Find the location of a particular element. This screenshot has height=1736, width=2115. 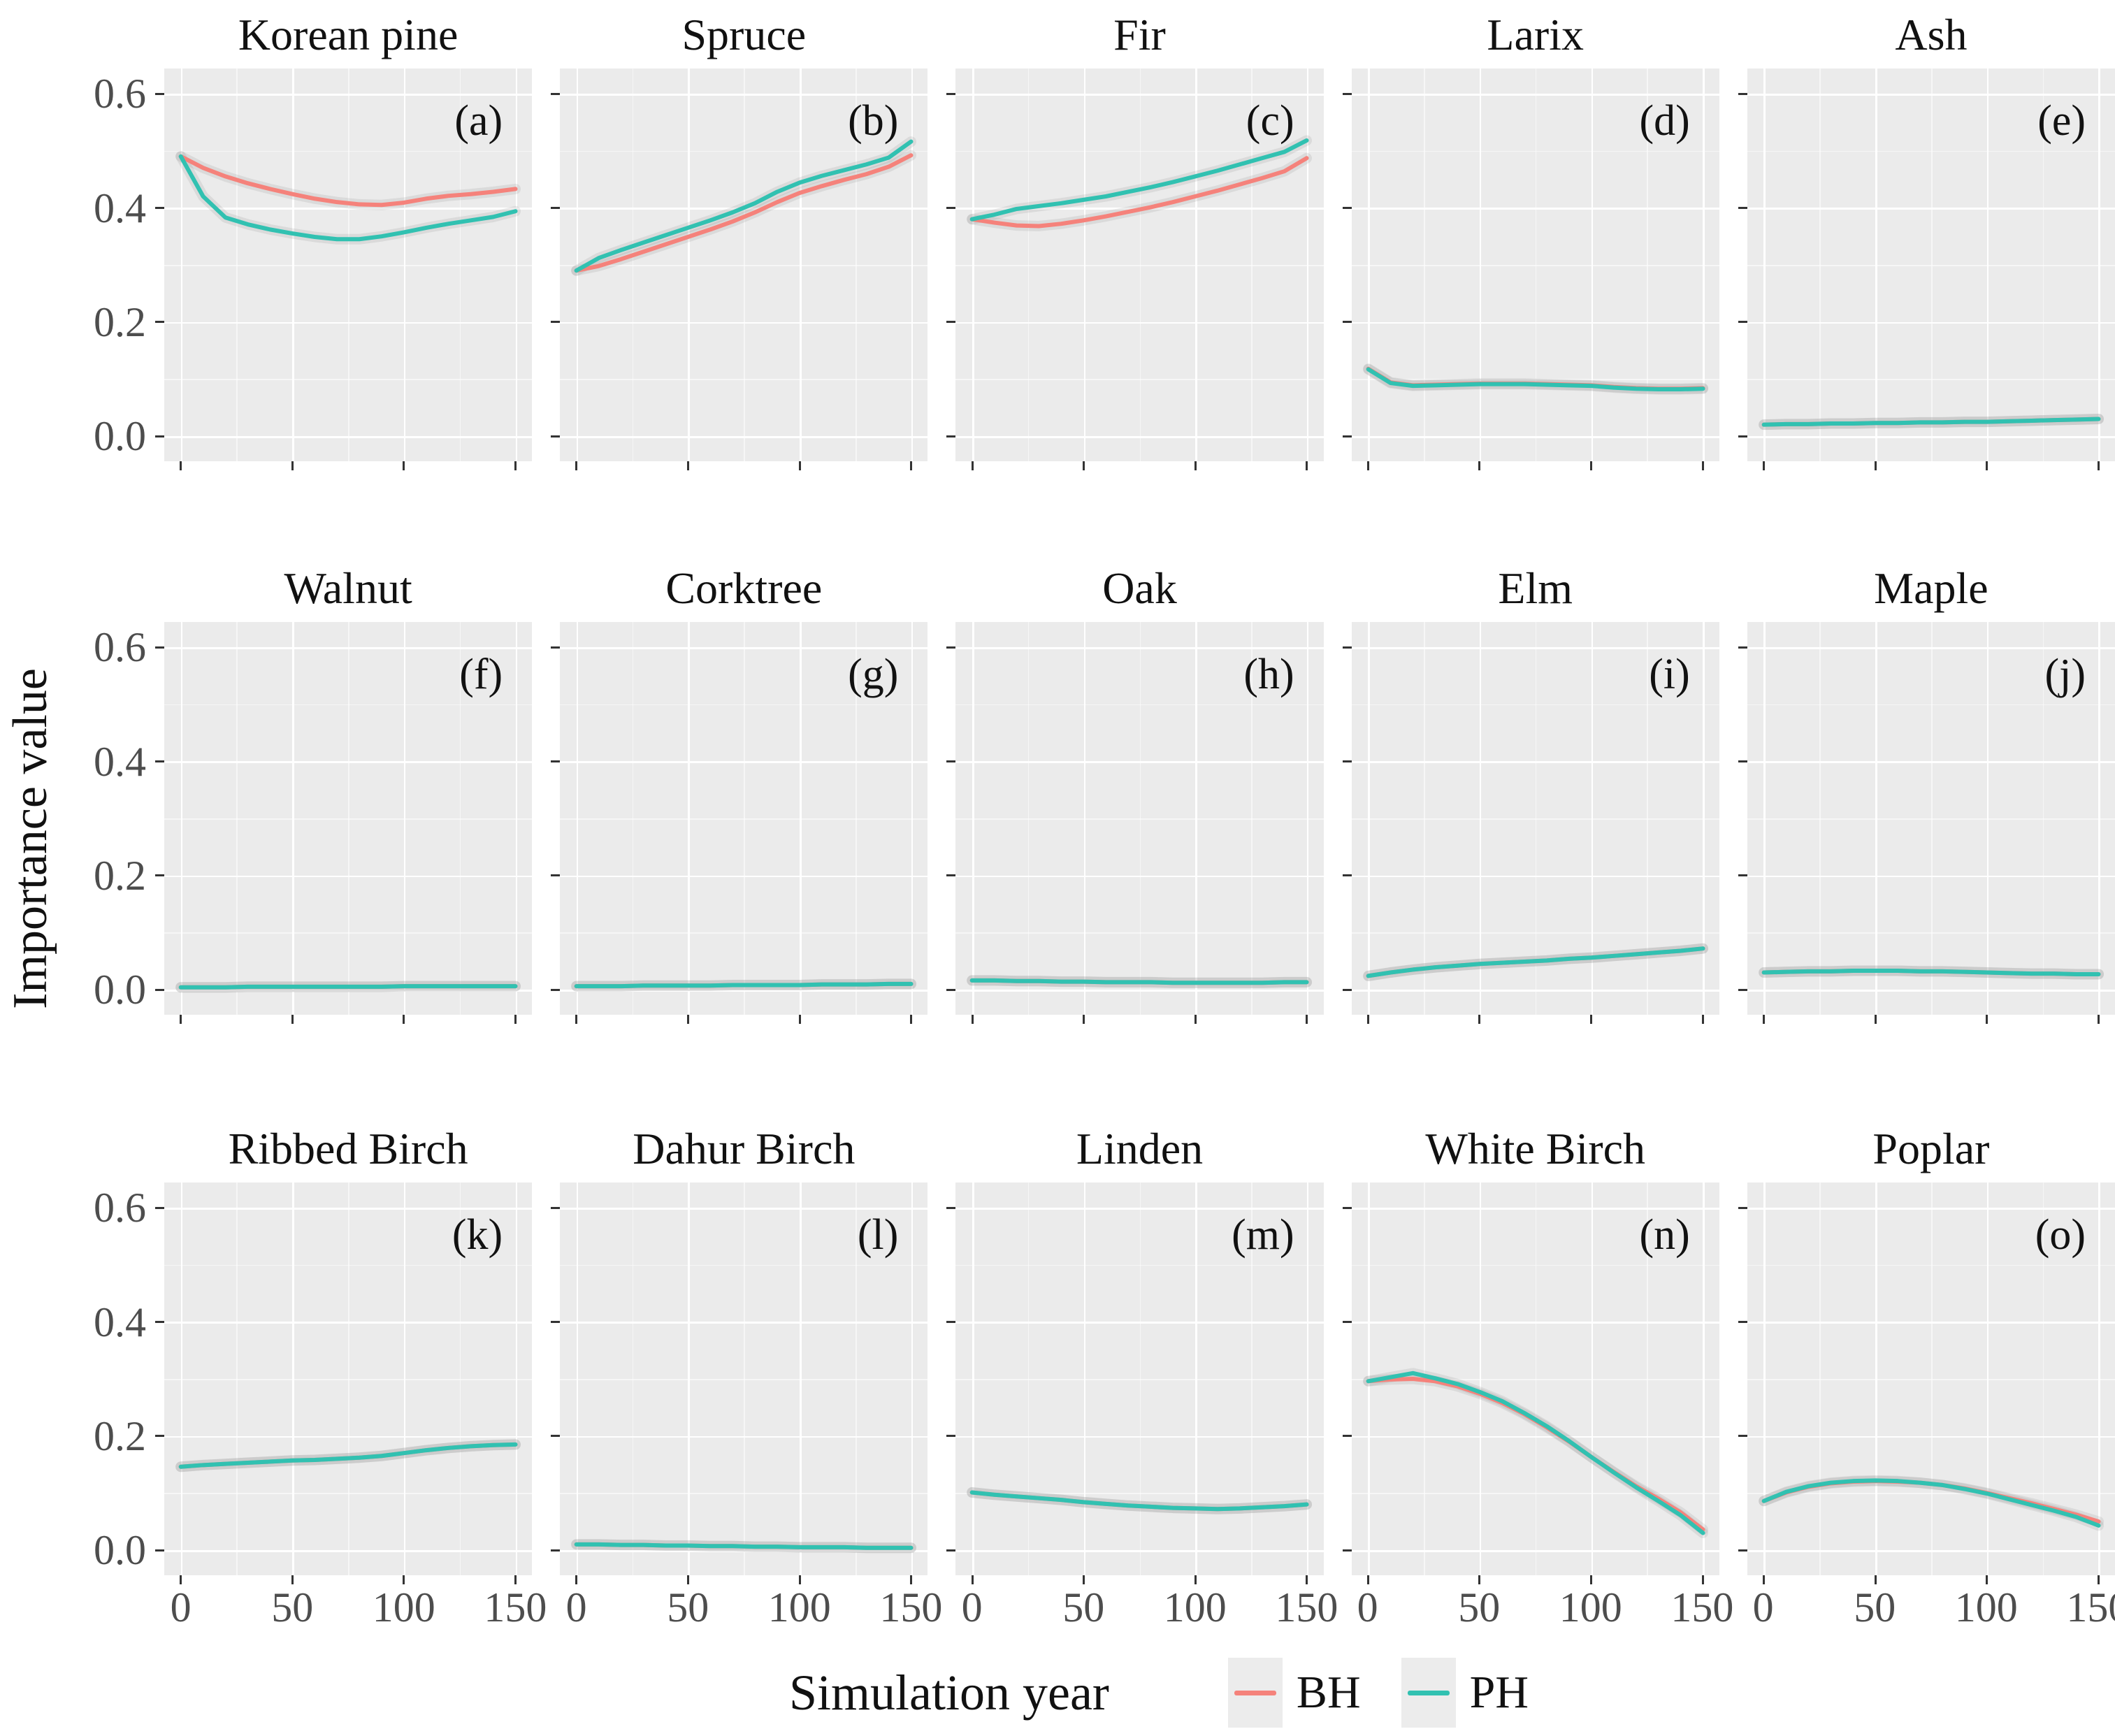

legend-label-bh: BH is located at coordinates (1328, 1692).